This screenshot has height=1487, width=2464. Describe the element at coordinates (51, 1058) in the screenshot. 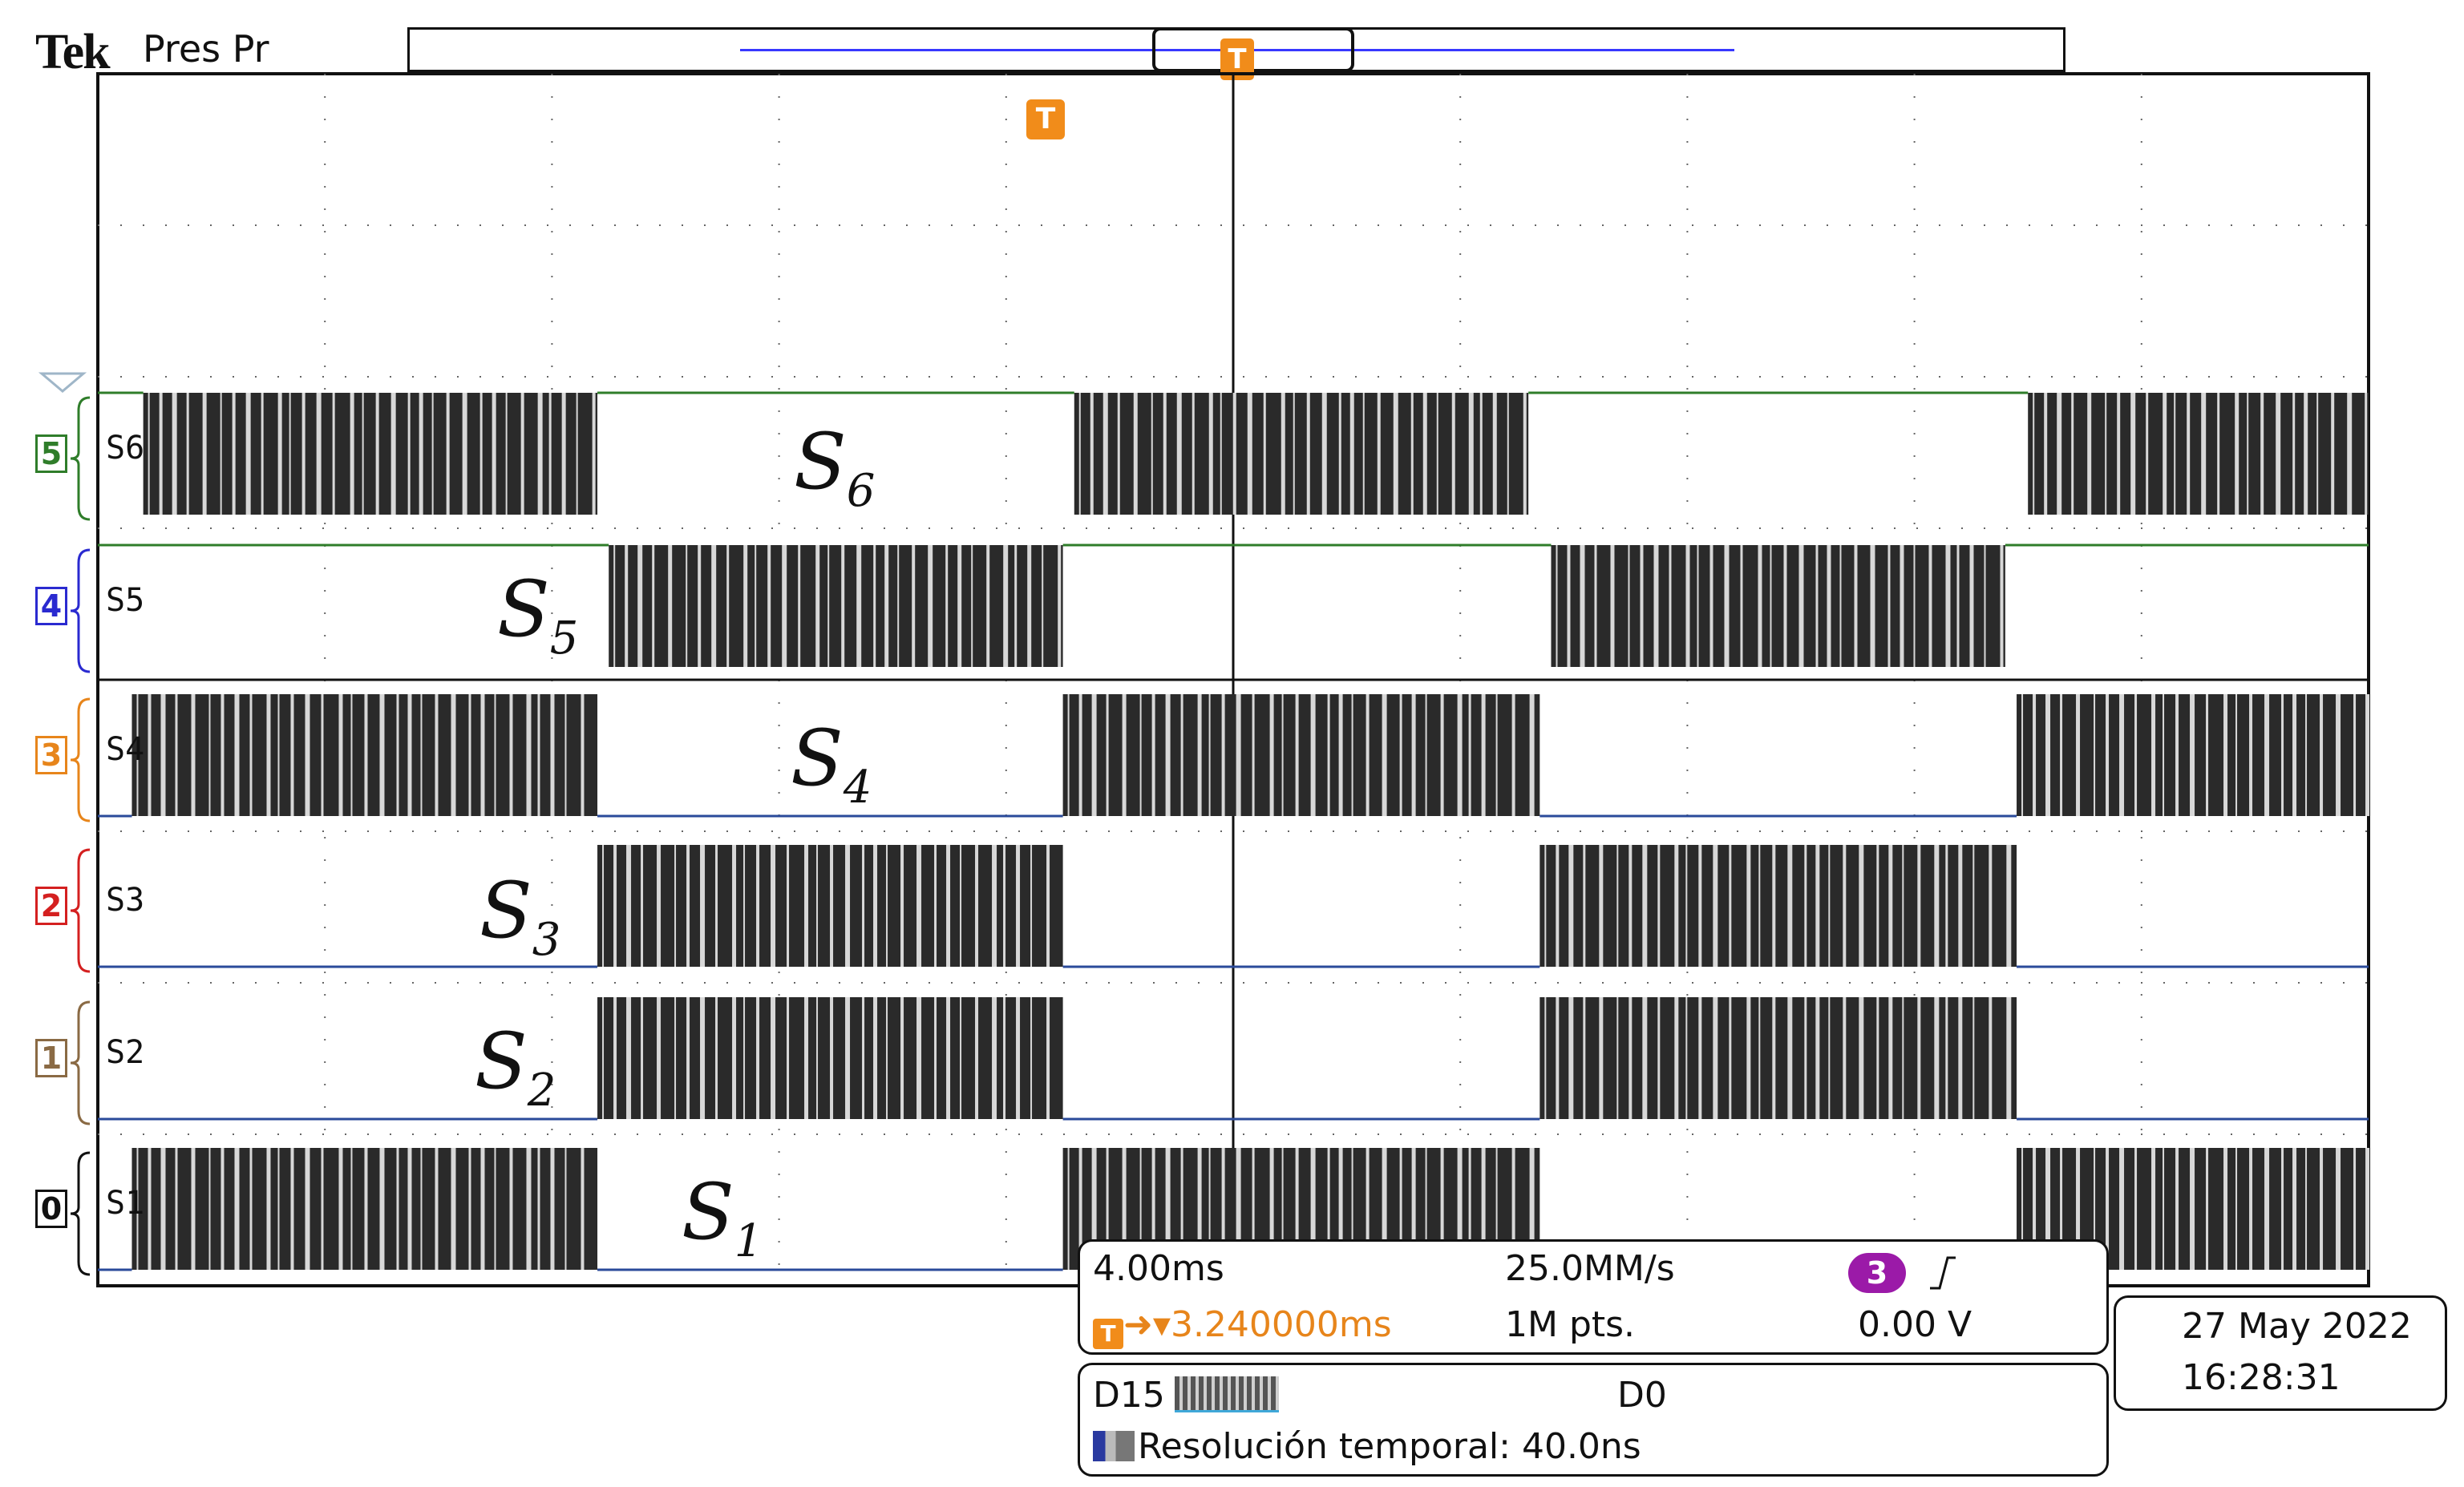

I see `channel-badge-1: 1` at that location.